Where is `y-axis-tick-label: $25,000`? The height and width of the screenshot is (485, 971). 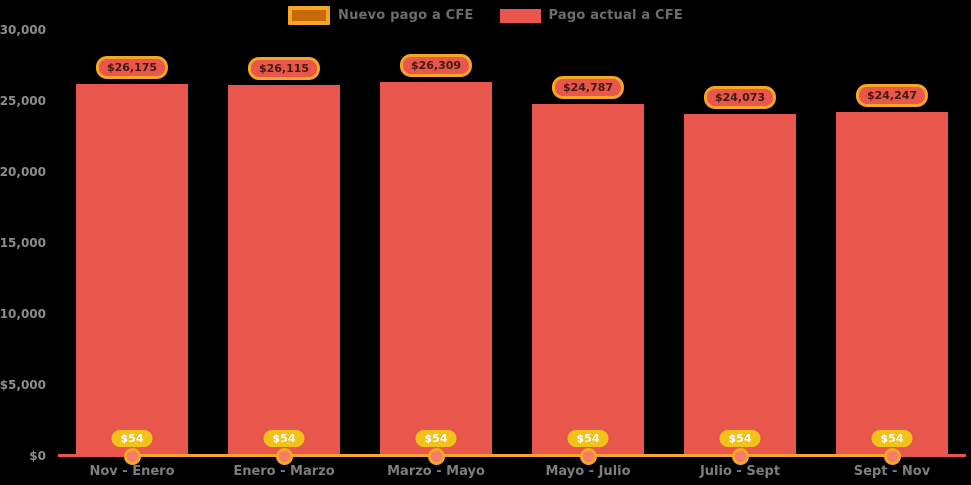 y-axis-tick-label: $25,000 is located at coordinates (23, 101).